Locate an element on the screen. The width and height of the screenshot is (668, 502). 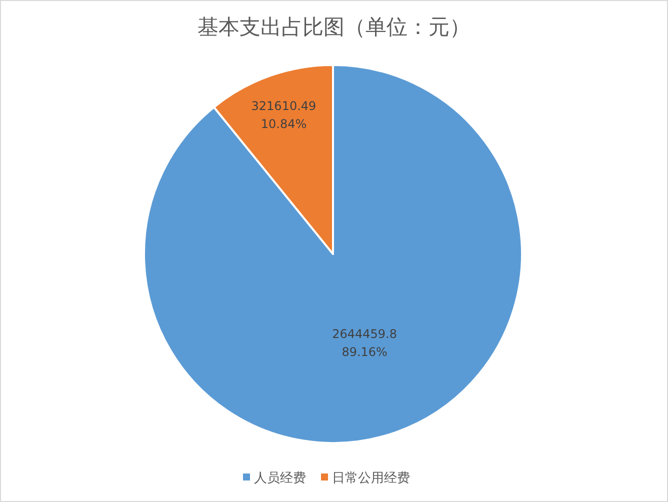
chart-title: 基本支出占比图（单位：元） is located at coordinates (334, 27).